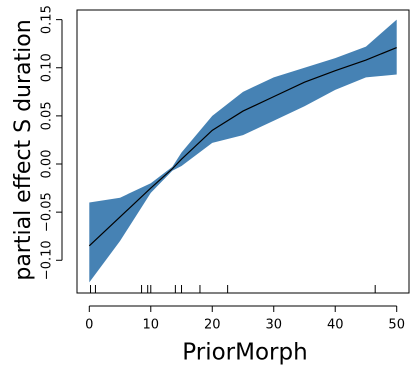 Image resolution: width=411 pixels, height=369 pixels. Describe the element at coordinates (396, 325) in the screenshot. I see `x-tick-label: 50` at that location.